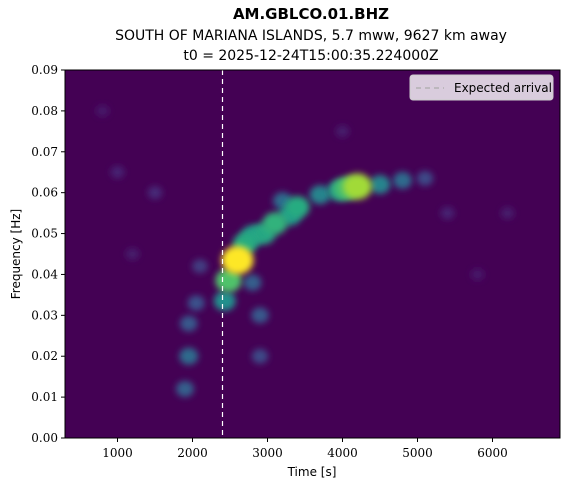 This screenshot has width=573, height=491. Describe the element at coordinates (44, 234) in the screenshot. I see `y-tick-label: 0.05` at that location.